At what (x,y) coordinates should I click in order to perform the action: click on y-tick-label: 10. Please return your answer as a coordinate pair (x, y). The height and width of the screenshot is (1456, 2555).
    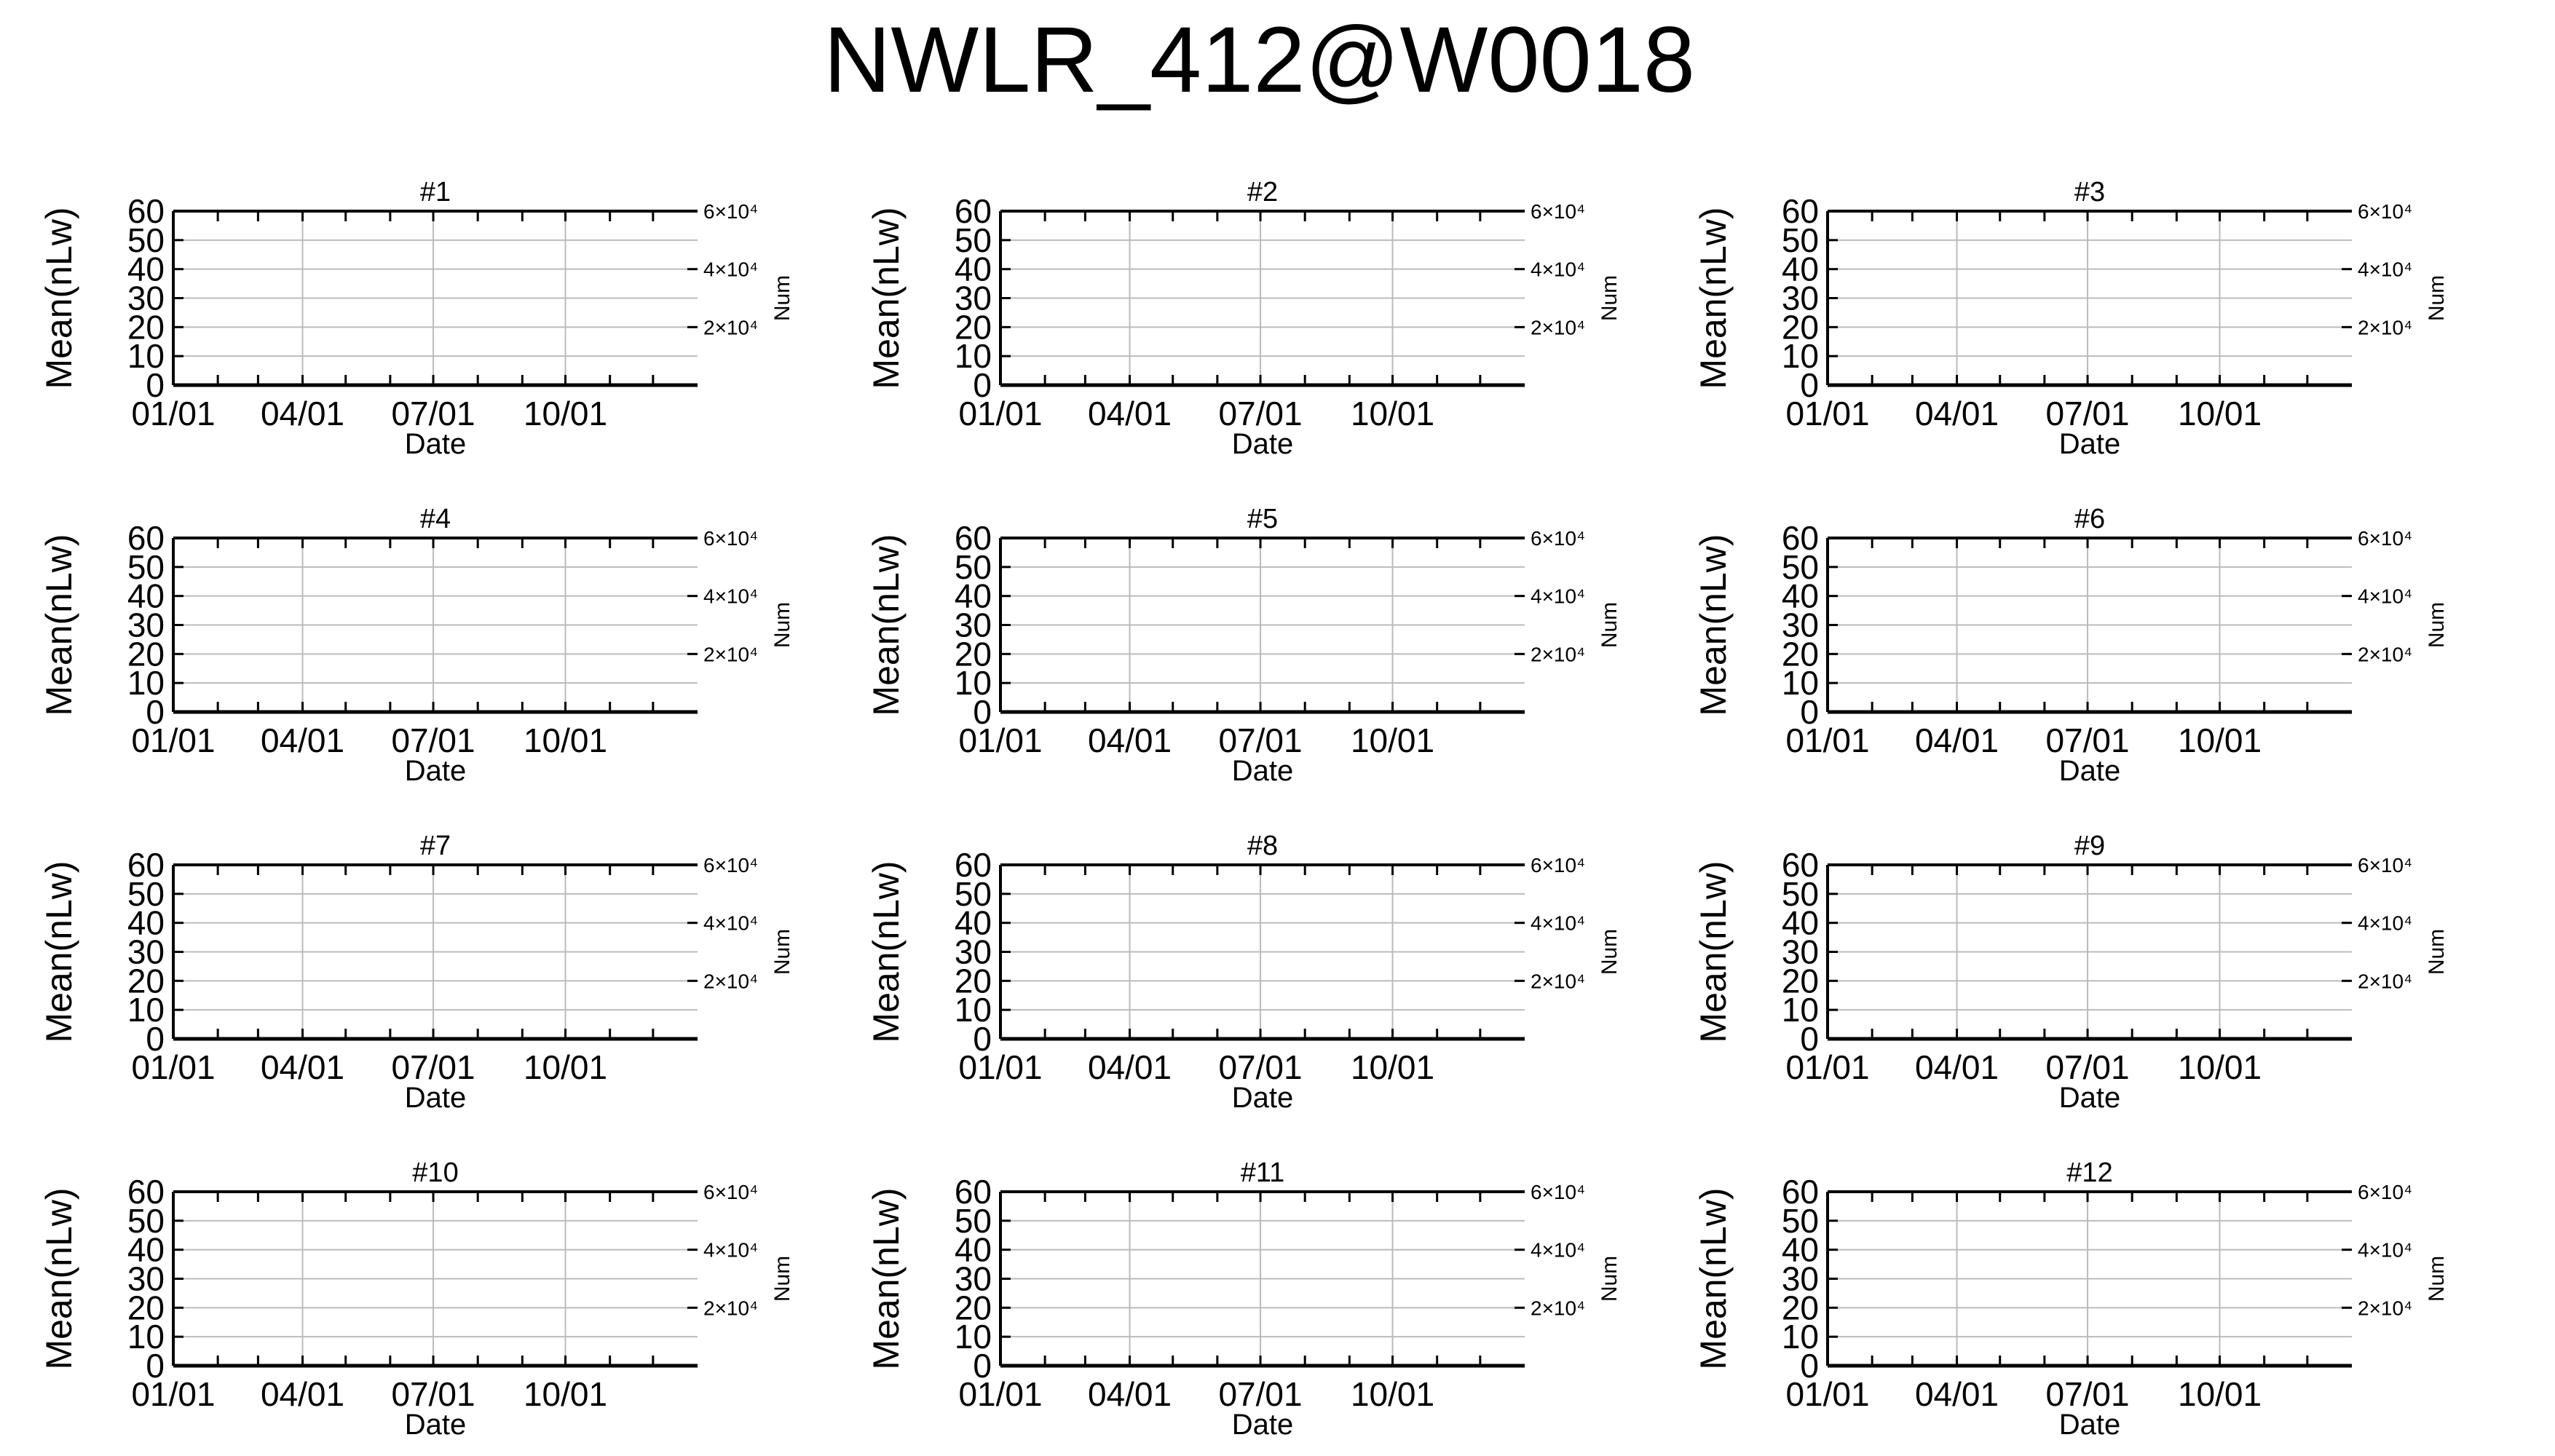
    Looking at the image, I should click on (973, 1337).